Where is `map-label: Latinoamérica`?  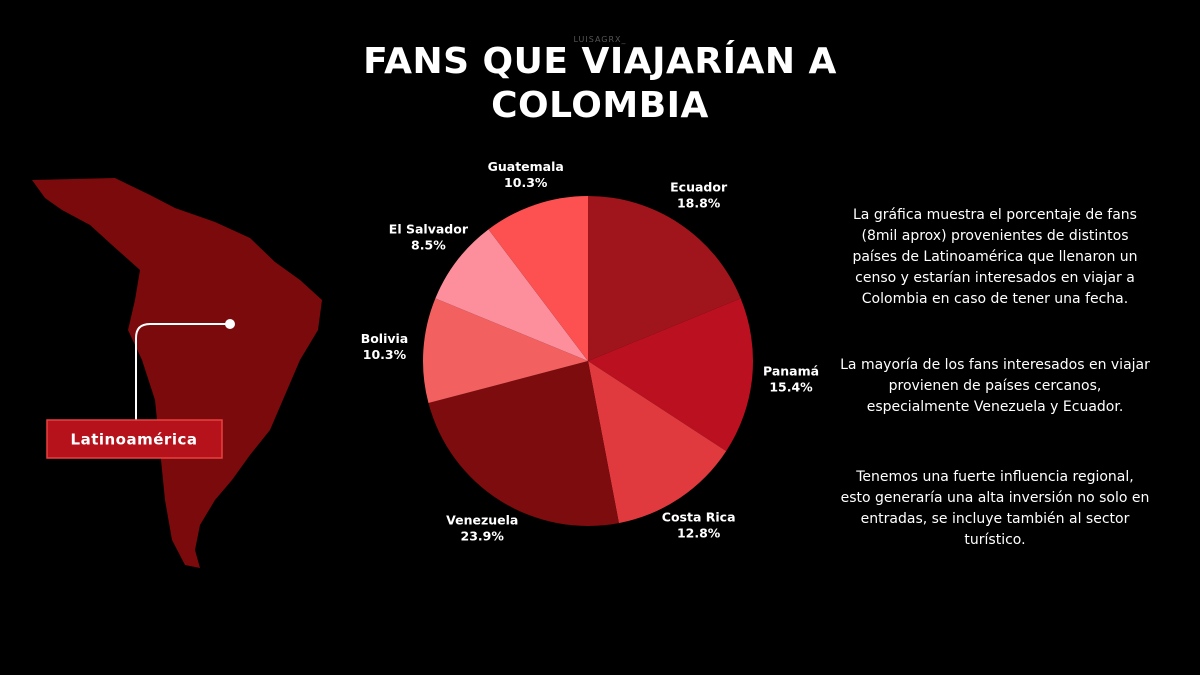 map-label: Latinoamérica is located at coordinates (134, 440).